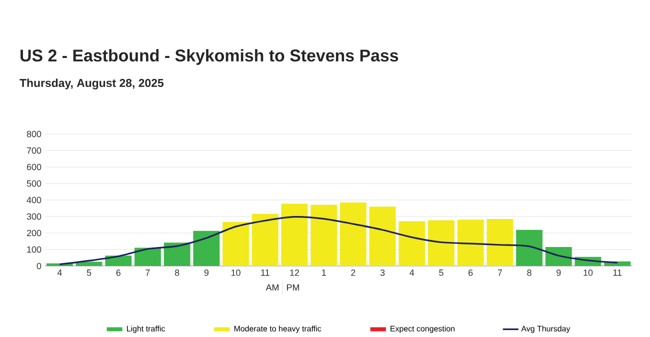 Image resolution: width=650 pixels, height=337 pixels. I want to click on y-tick-label: 100, so click(34, 249).